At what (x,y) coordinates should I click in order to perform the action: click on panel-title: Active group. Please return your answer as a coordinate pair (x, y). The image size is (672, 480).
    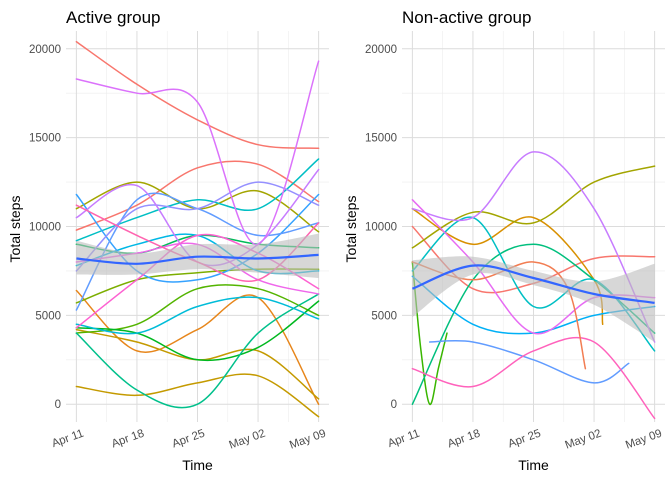
    Looking at the image, I should click on (113, 17).